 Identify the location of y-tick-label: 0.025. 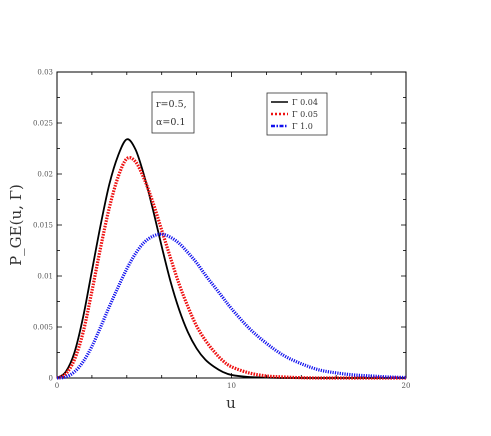
(43, 124).